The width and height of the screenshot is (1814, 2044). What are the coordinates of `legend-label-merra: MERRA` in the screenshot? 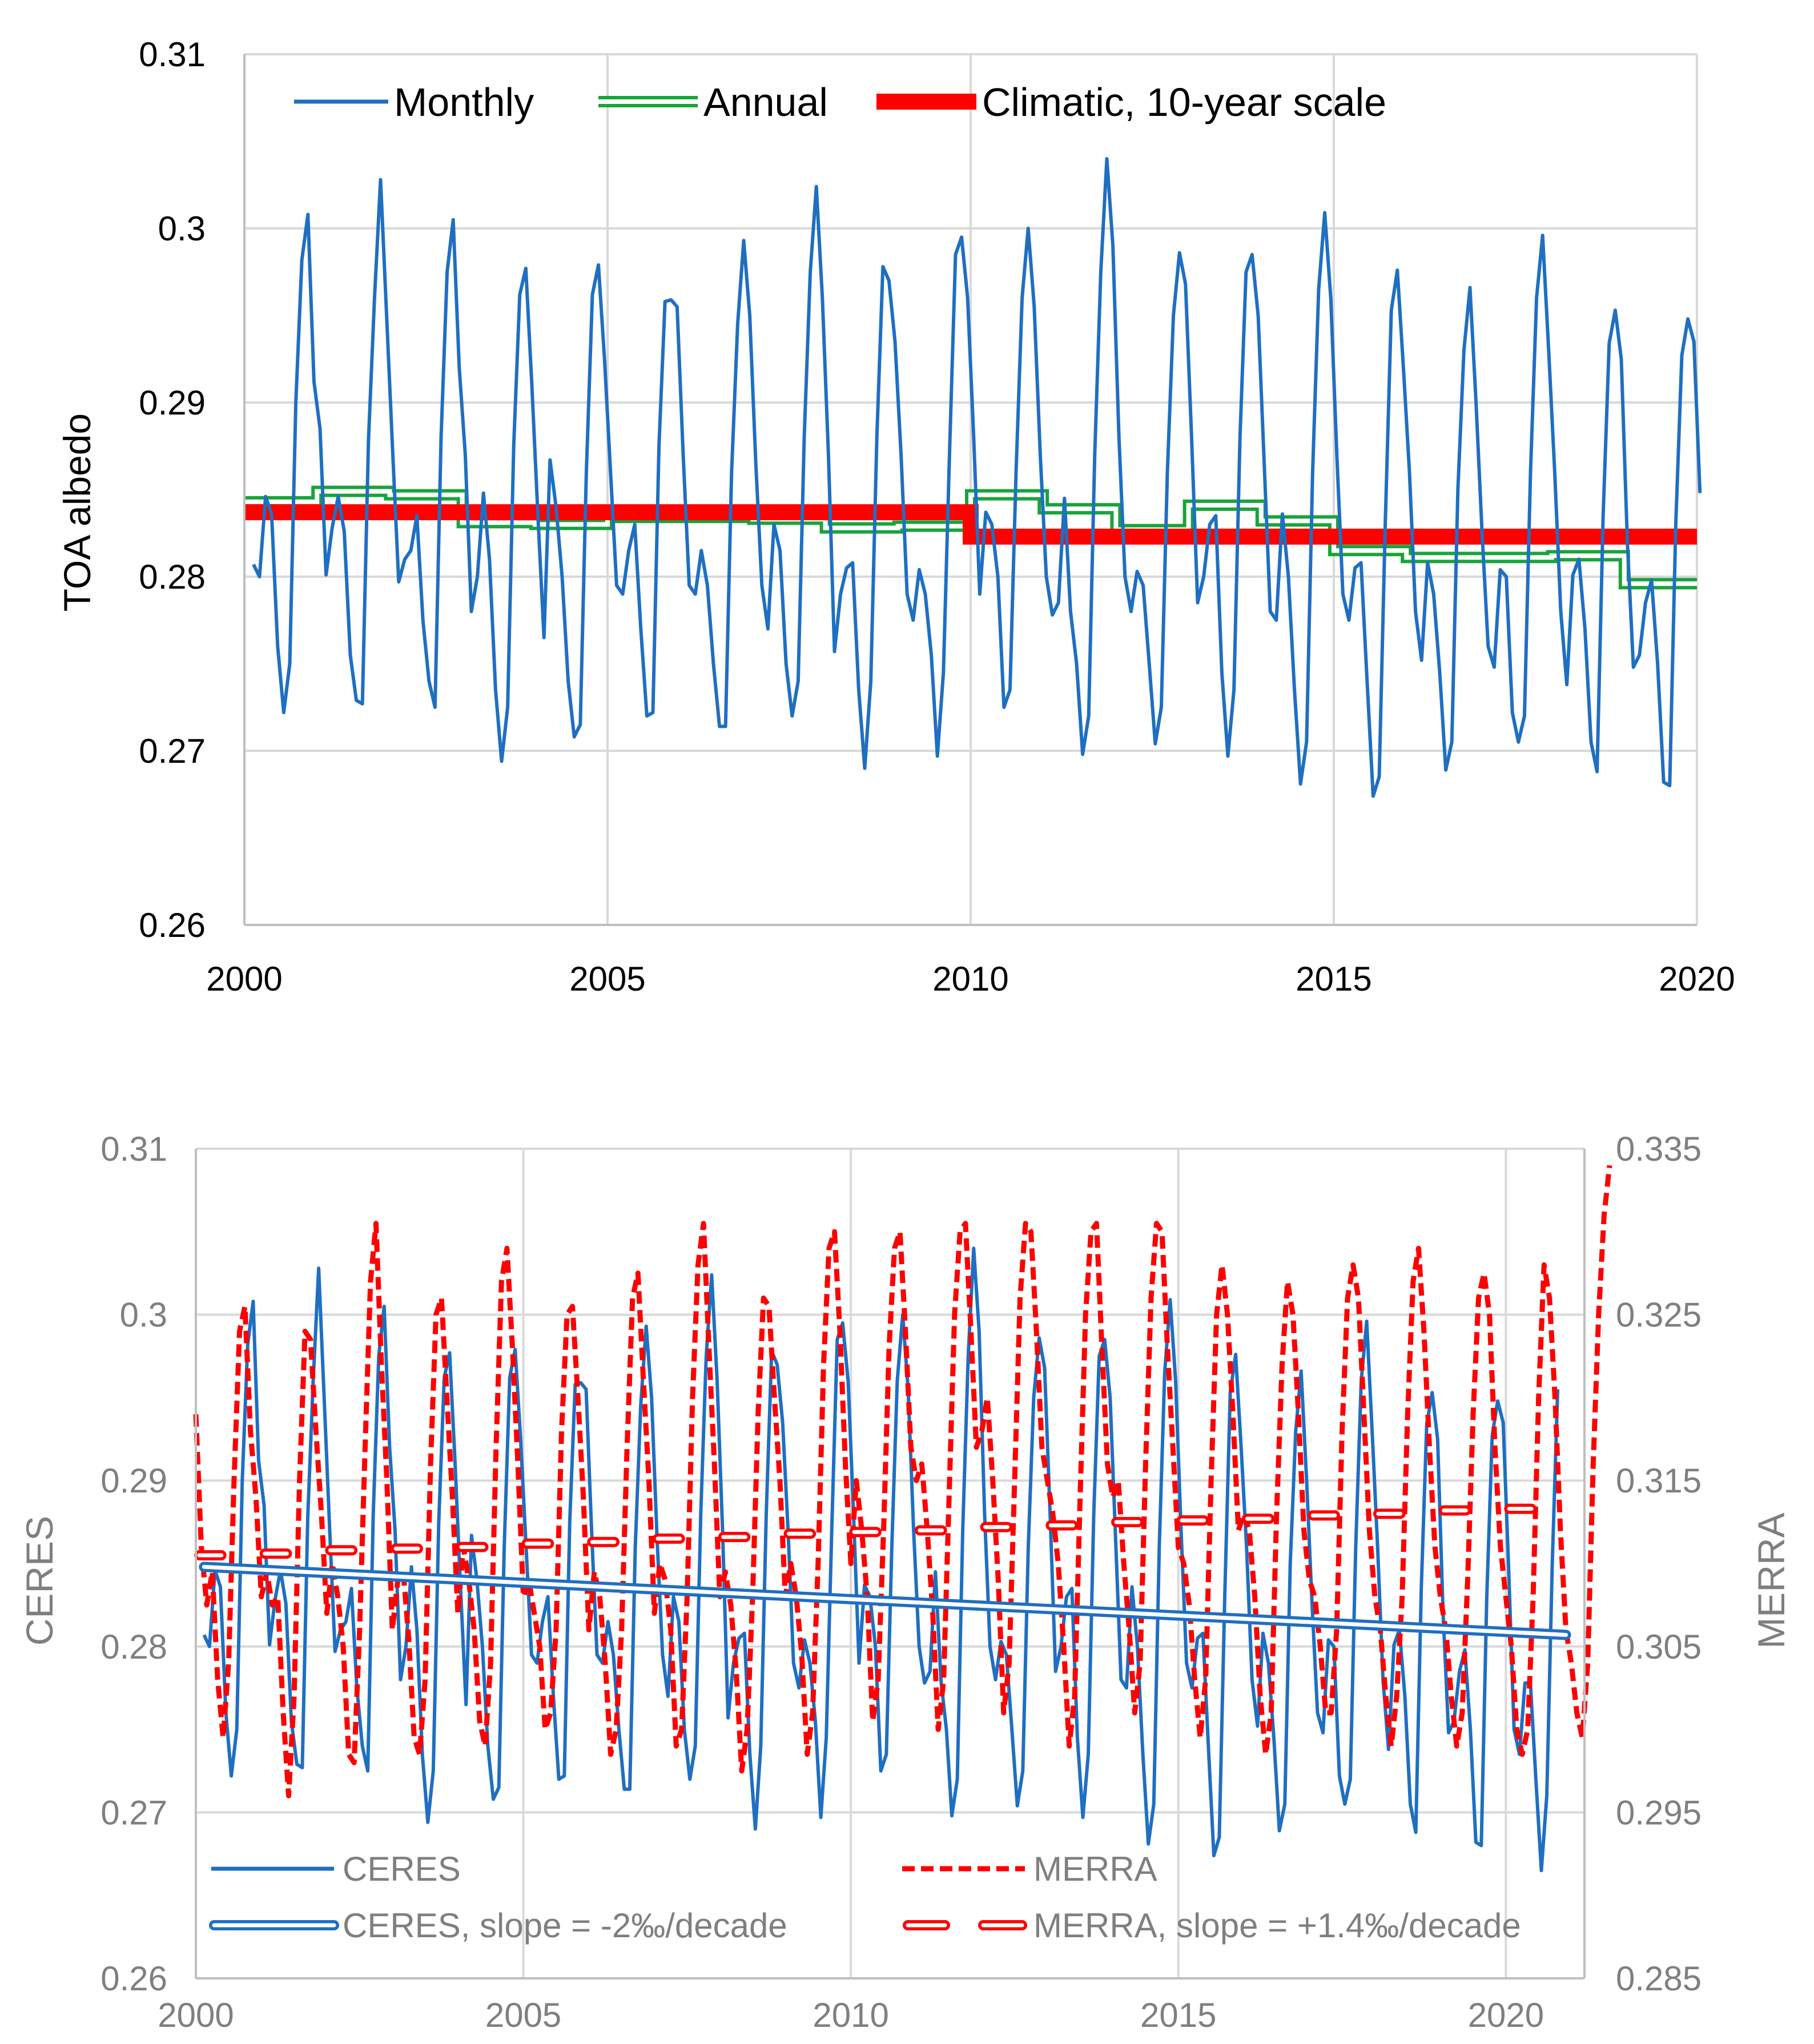 It's located at (1095, 1869).